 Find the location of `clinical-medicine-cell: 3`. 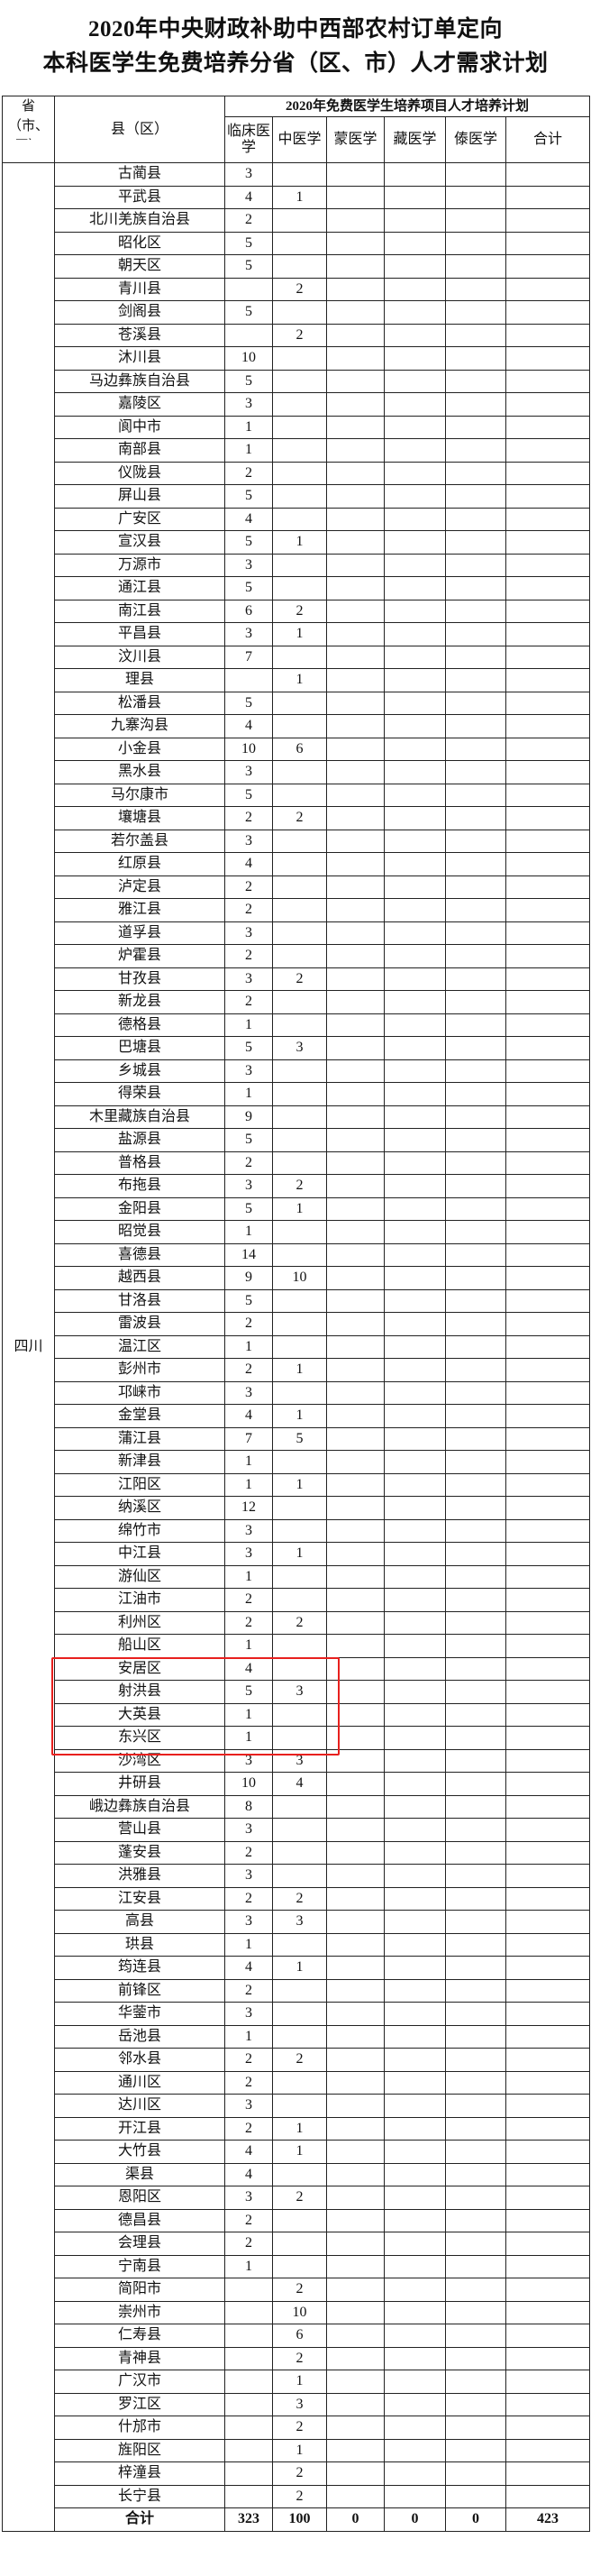

clinical-medicine-cell: 3 is located at coordinates (248, 1554).